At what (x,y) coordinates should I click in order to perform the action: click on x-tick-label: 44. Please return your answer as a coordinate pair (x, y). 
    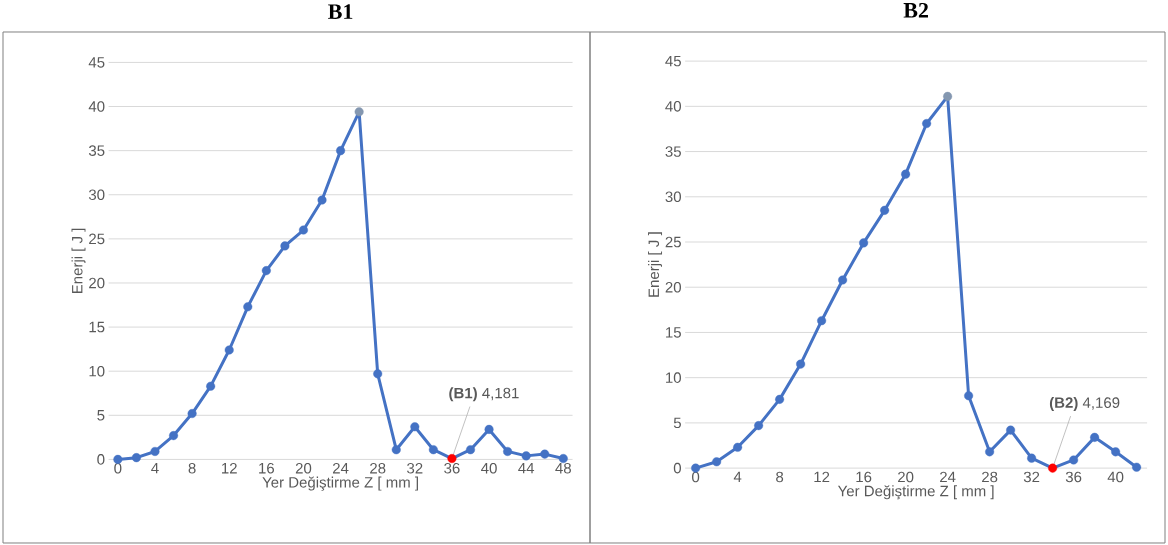
    Looking at the image, I should click on (526, 468).